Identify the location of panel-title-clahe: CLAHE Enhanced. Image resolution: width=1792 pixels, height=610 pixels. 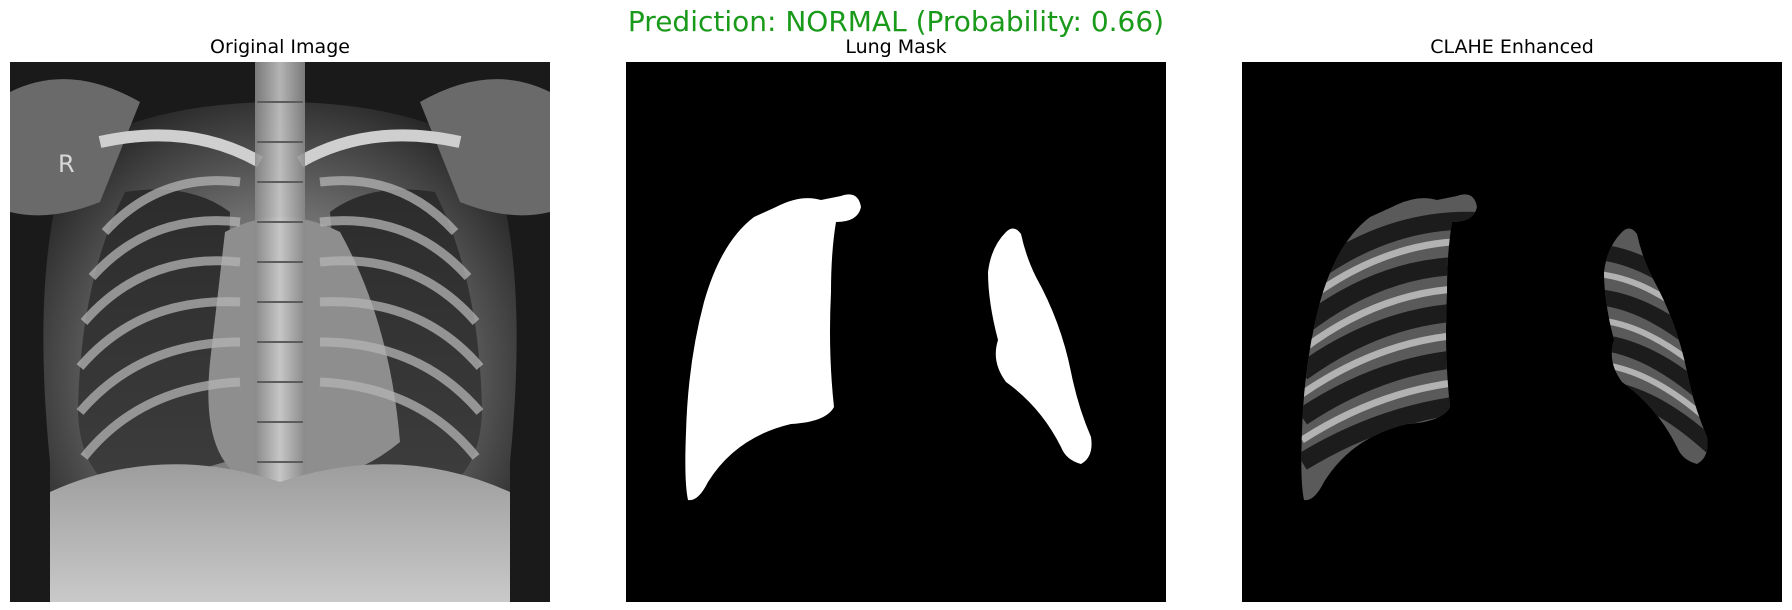
(1512, 47).